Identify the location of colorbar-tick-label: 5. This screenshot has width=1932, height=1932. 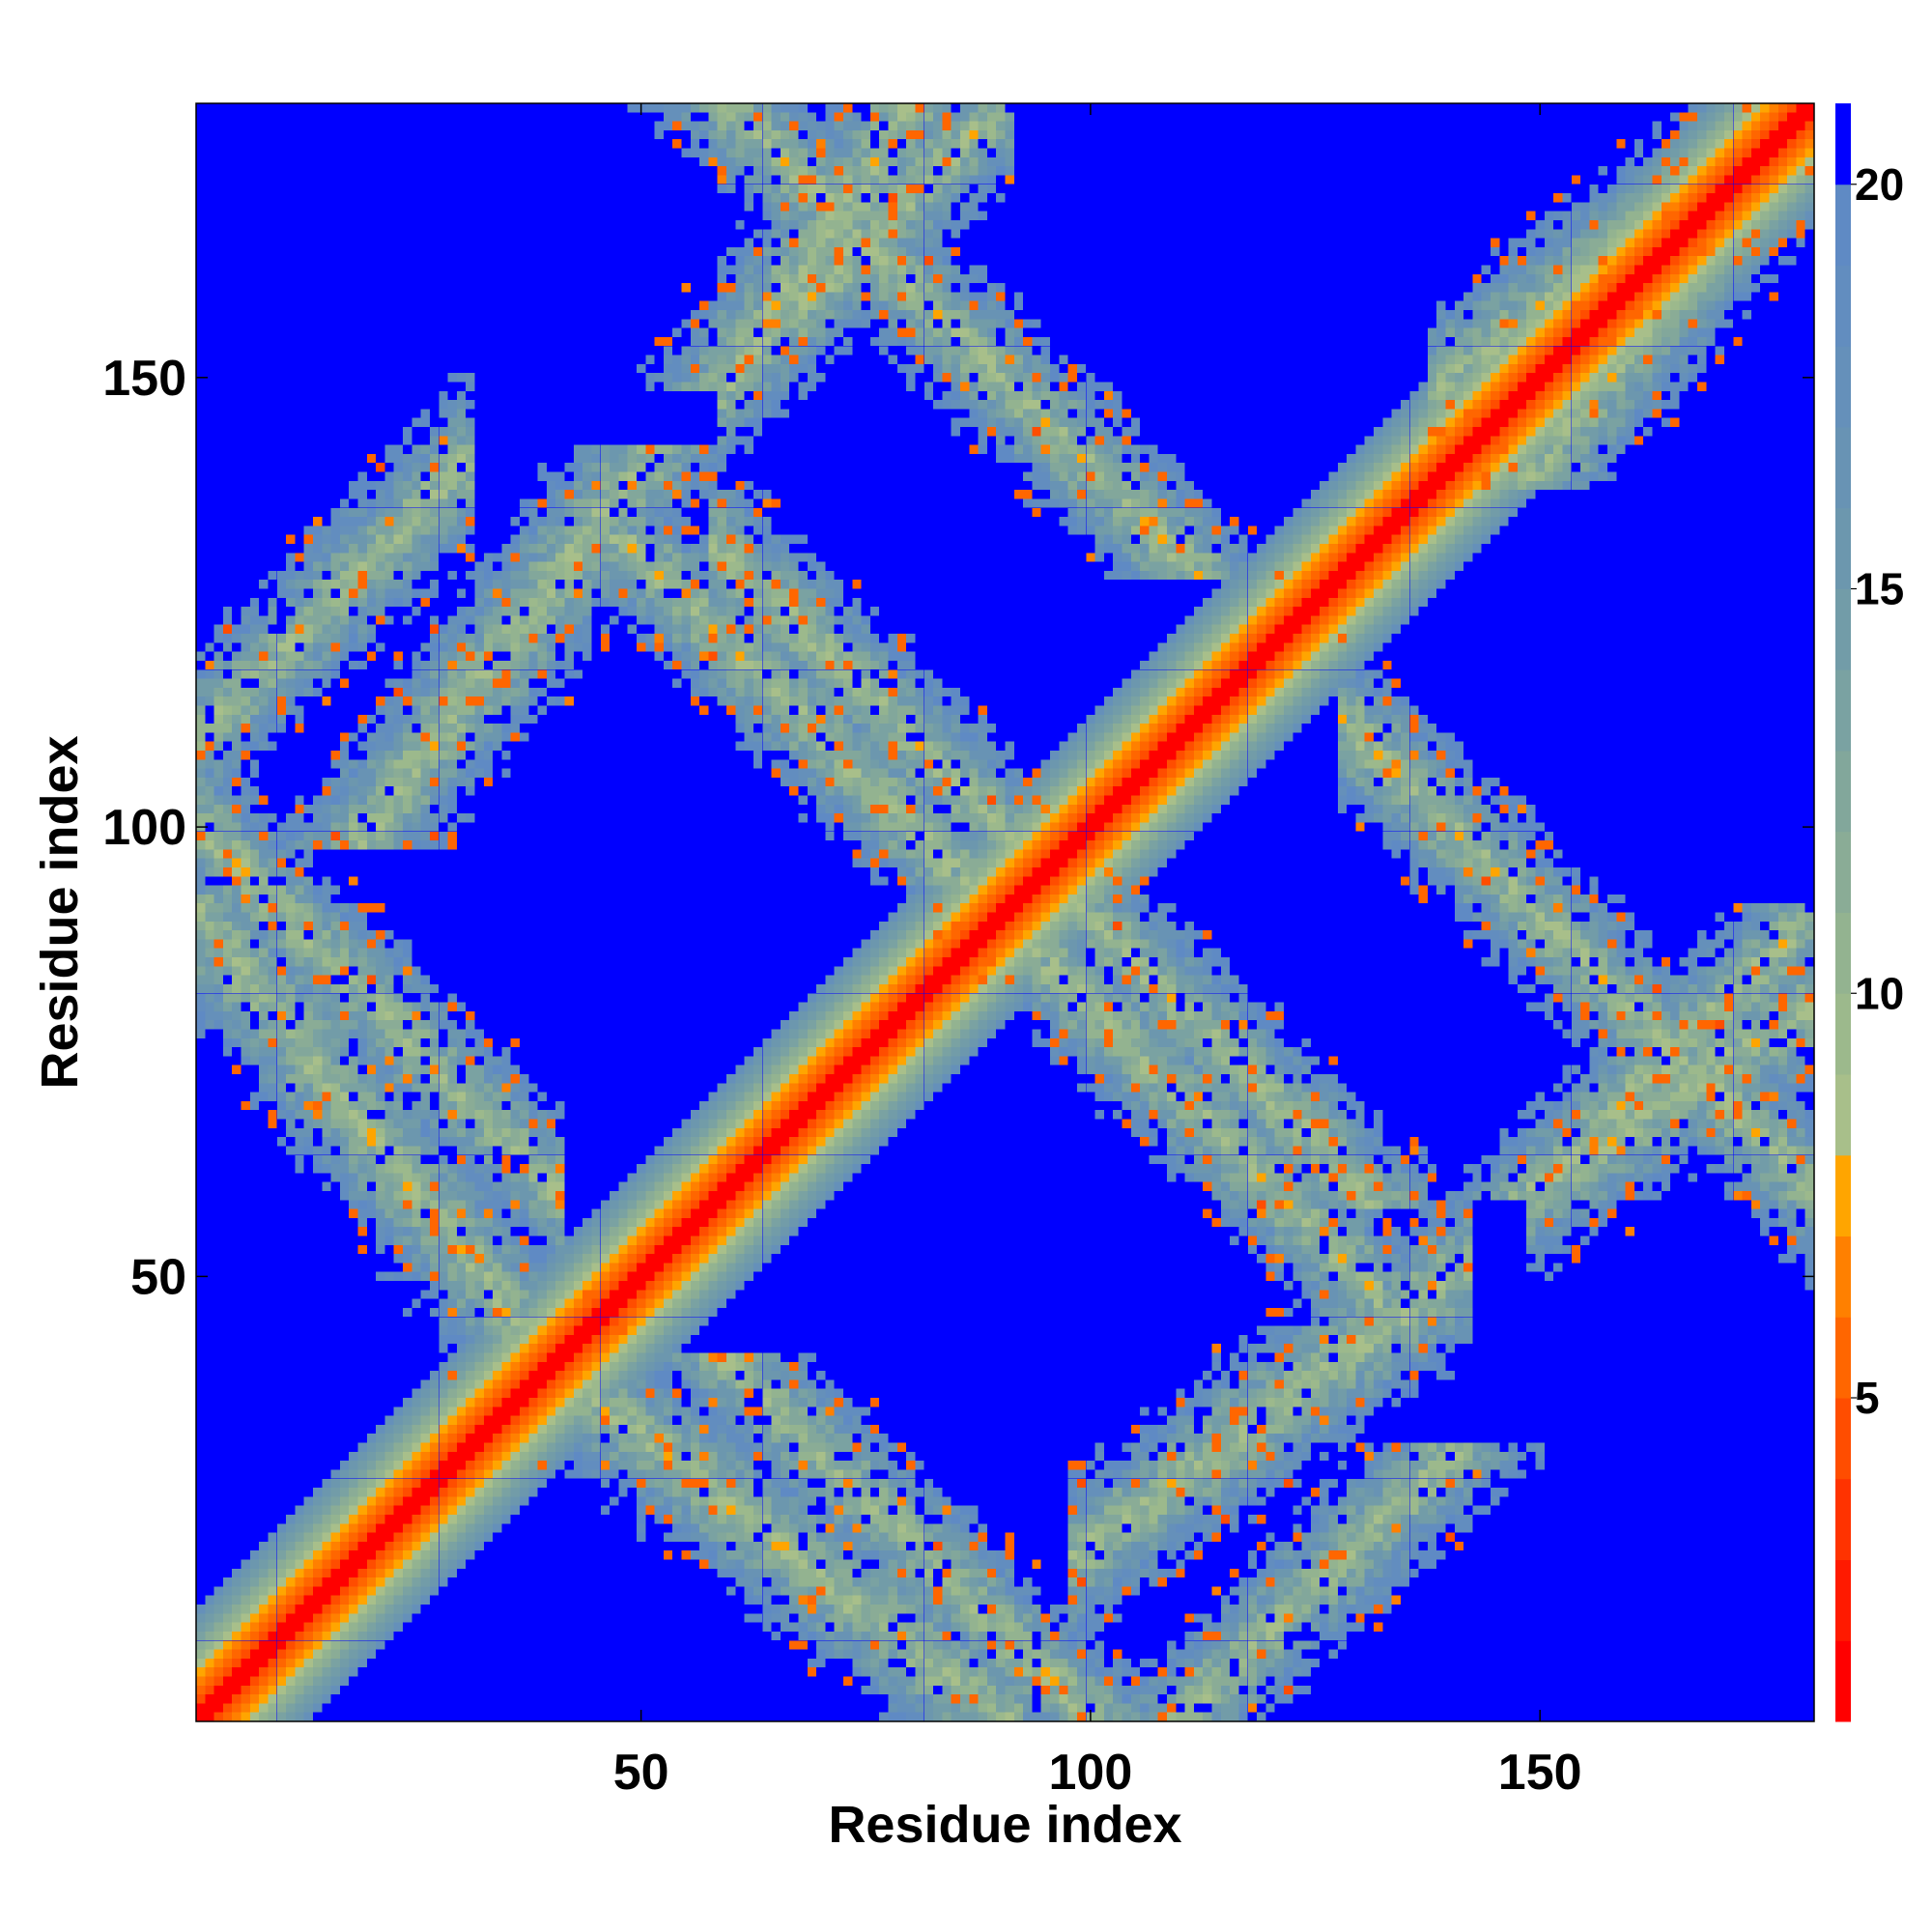
(1867, 1398).